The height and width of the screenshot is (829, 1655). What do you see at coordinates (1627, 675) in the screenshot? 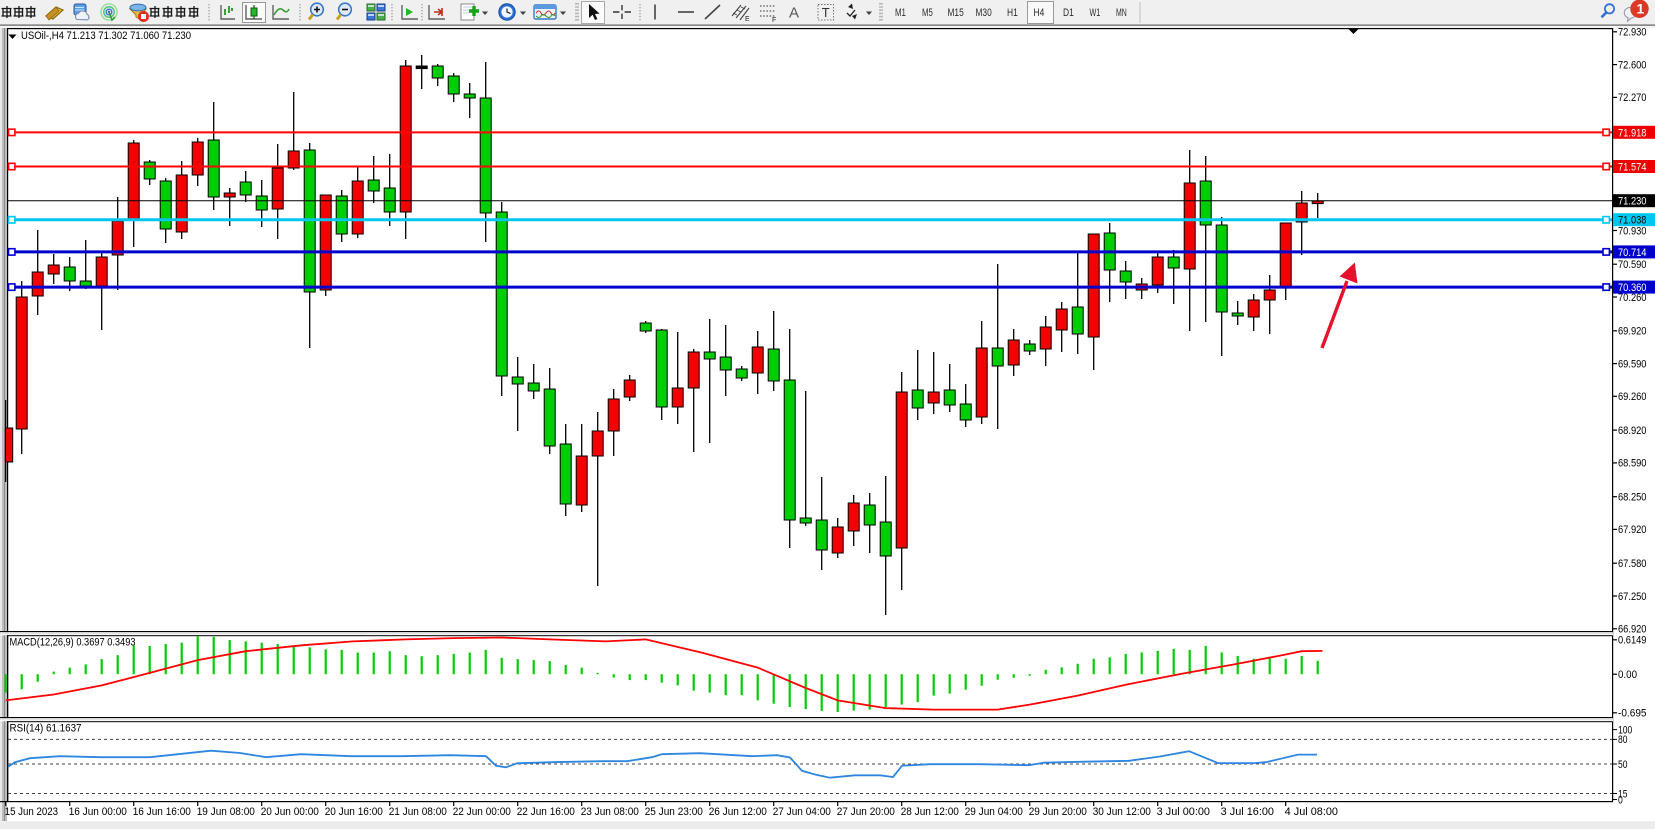
I see `svg-text: 0.00` at bounding box center [1627, 675].